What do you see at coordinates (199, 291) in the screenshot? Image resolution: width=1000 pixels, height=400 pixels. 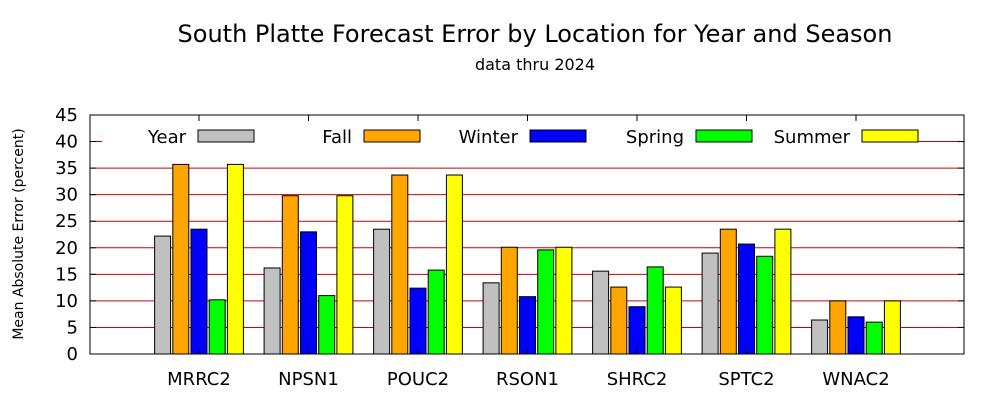 I see `bar-winter-mrrc2` at bounding box center [199, 291].